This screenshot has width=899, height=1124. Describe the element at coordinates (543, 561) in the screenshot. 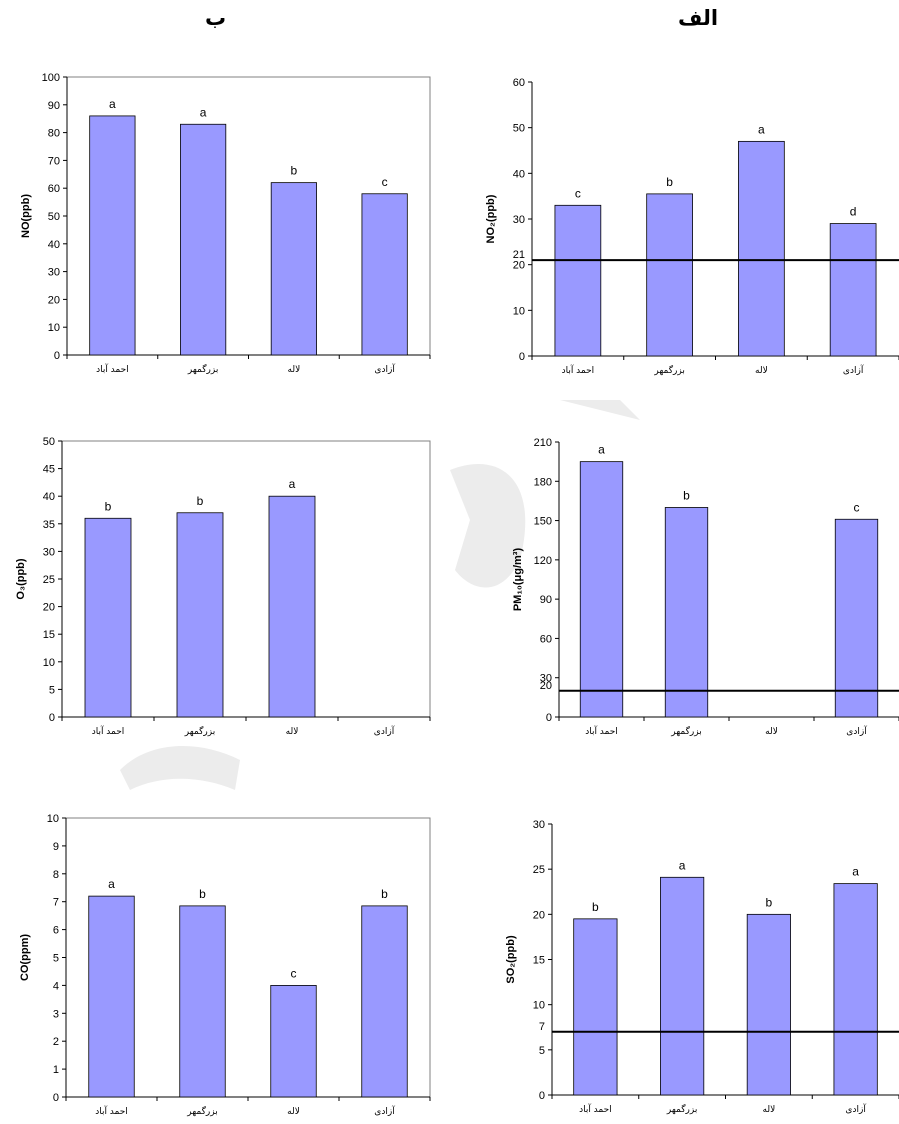

I see `y-tick-label: 120` at that location.